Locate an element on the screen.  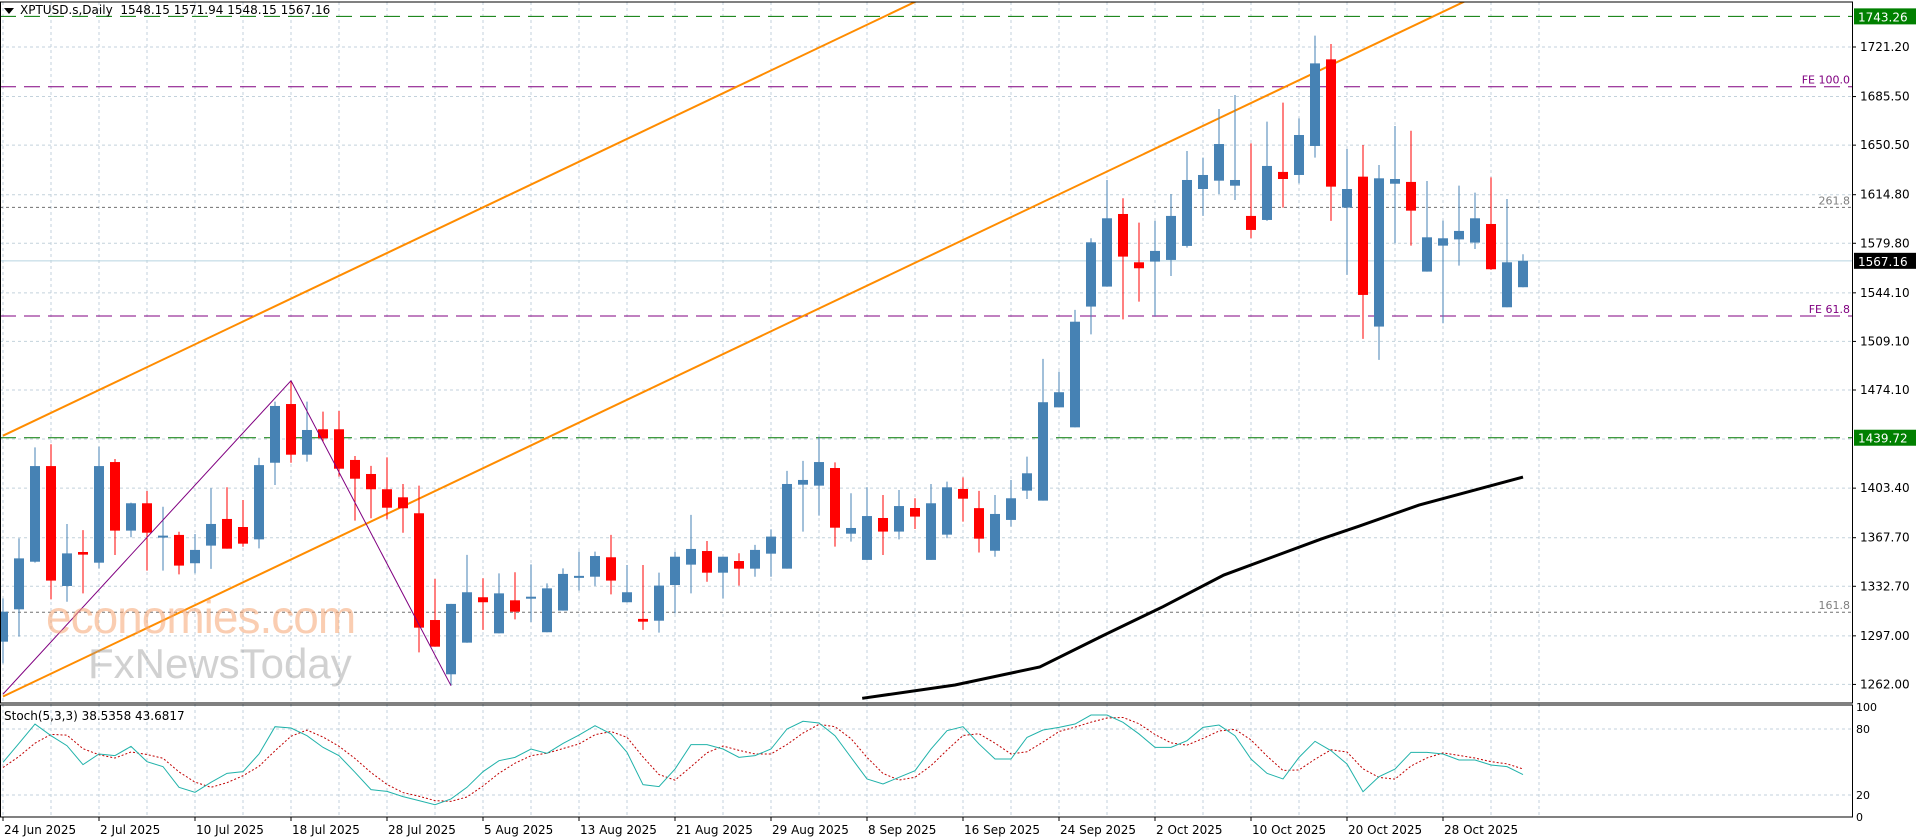
price-tick-label: 1297.00 is located at coordinates (1885, 636).